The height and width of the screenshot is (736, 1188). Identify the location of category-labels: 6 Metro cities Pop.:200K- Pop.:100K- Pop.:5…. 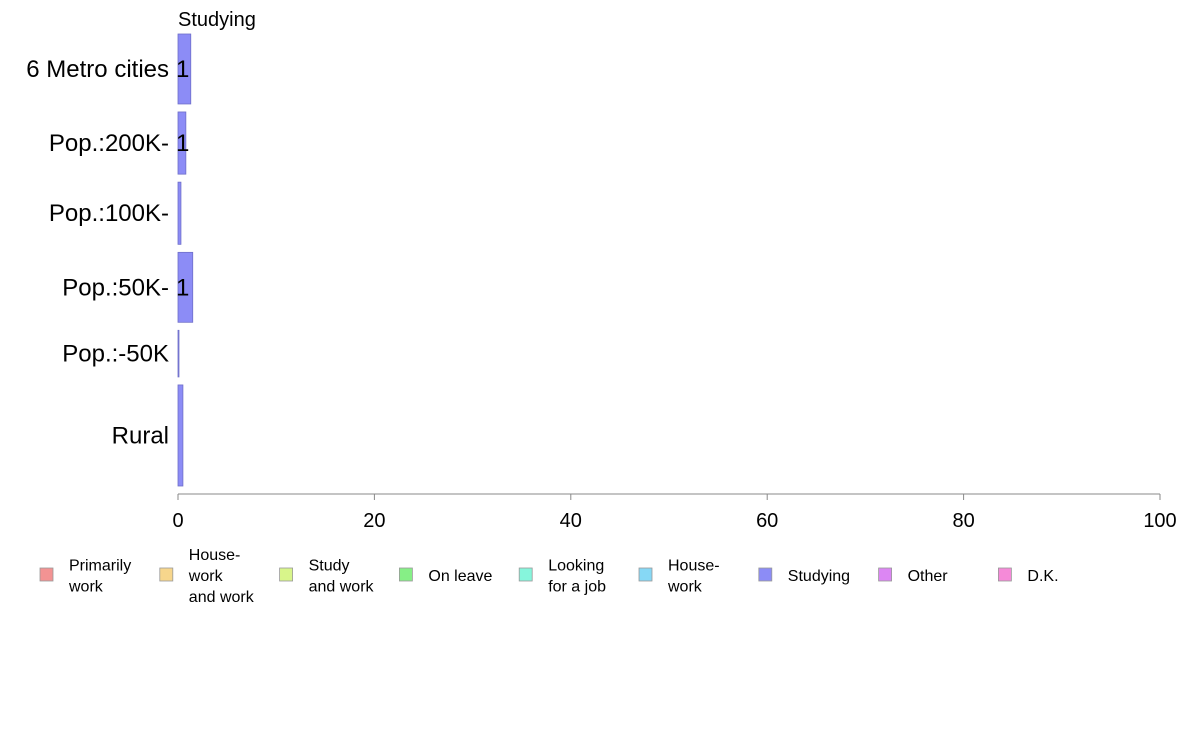
(97, 252).